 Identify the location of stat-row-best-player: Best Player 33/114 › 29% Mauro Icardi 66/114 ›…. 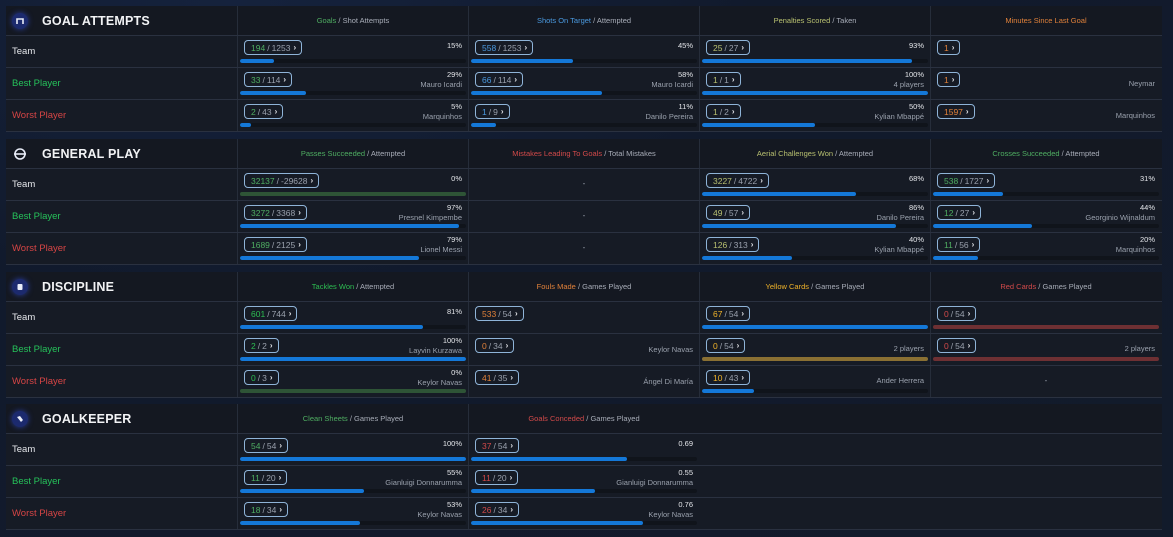
(584, 84).